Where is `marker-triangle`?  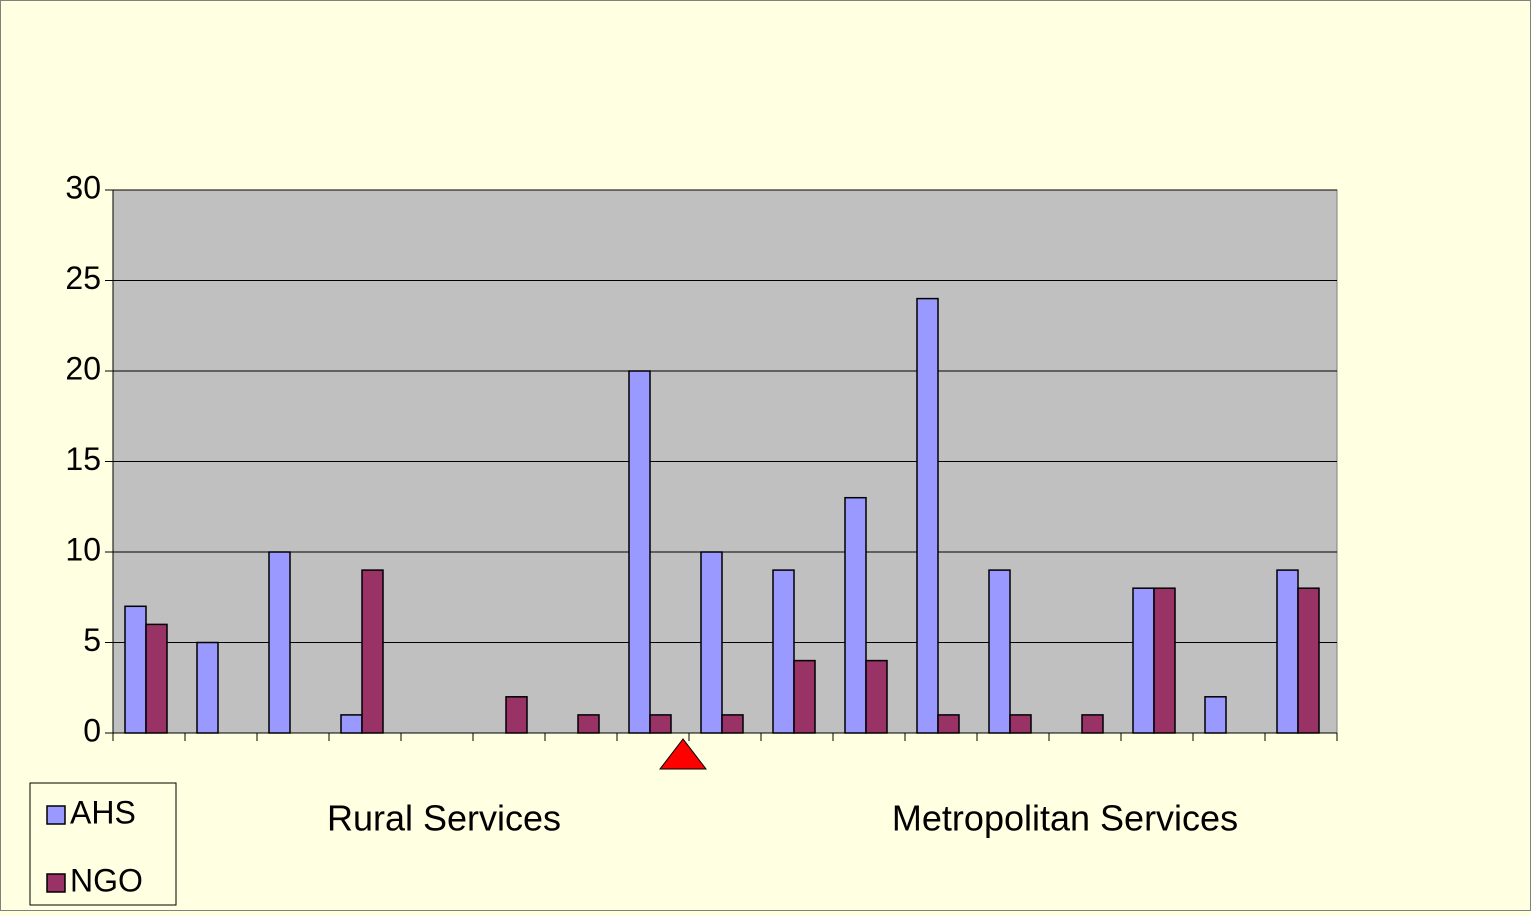
marker-triangle is located at coordinates (683, 754).